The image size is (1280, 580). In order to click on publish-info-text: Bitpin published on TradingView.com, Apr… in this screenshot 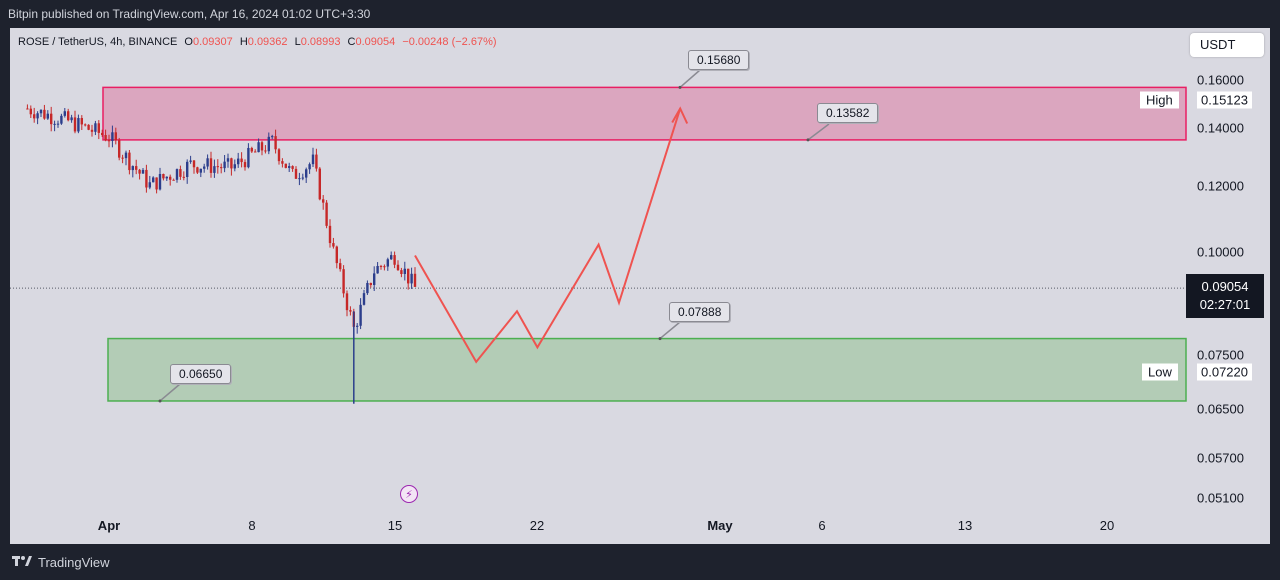, I will do `click(189, 14)`.